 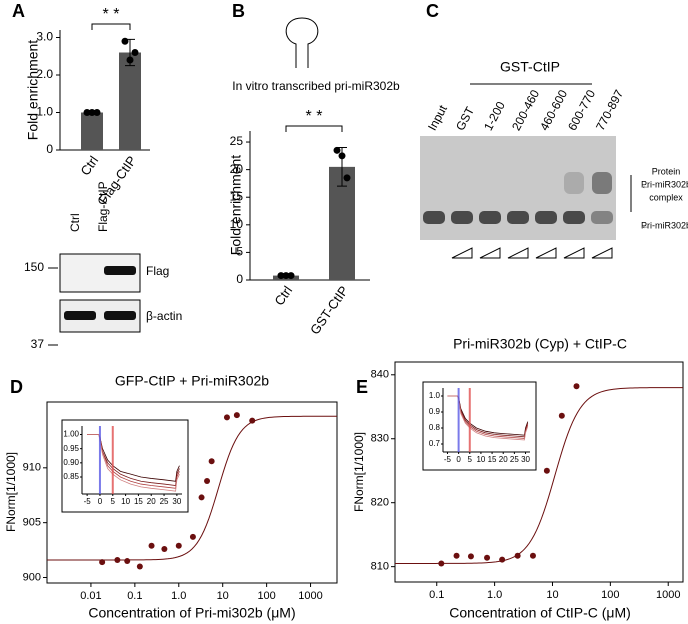 I want to click on chart-title: GFP-CtIP + Pri-miR302b, so click(x=192, y=381).